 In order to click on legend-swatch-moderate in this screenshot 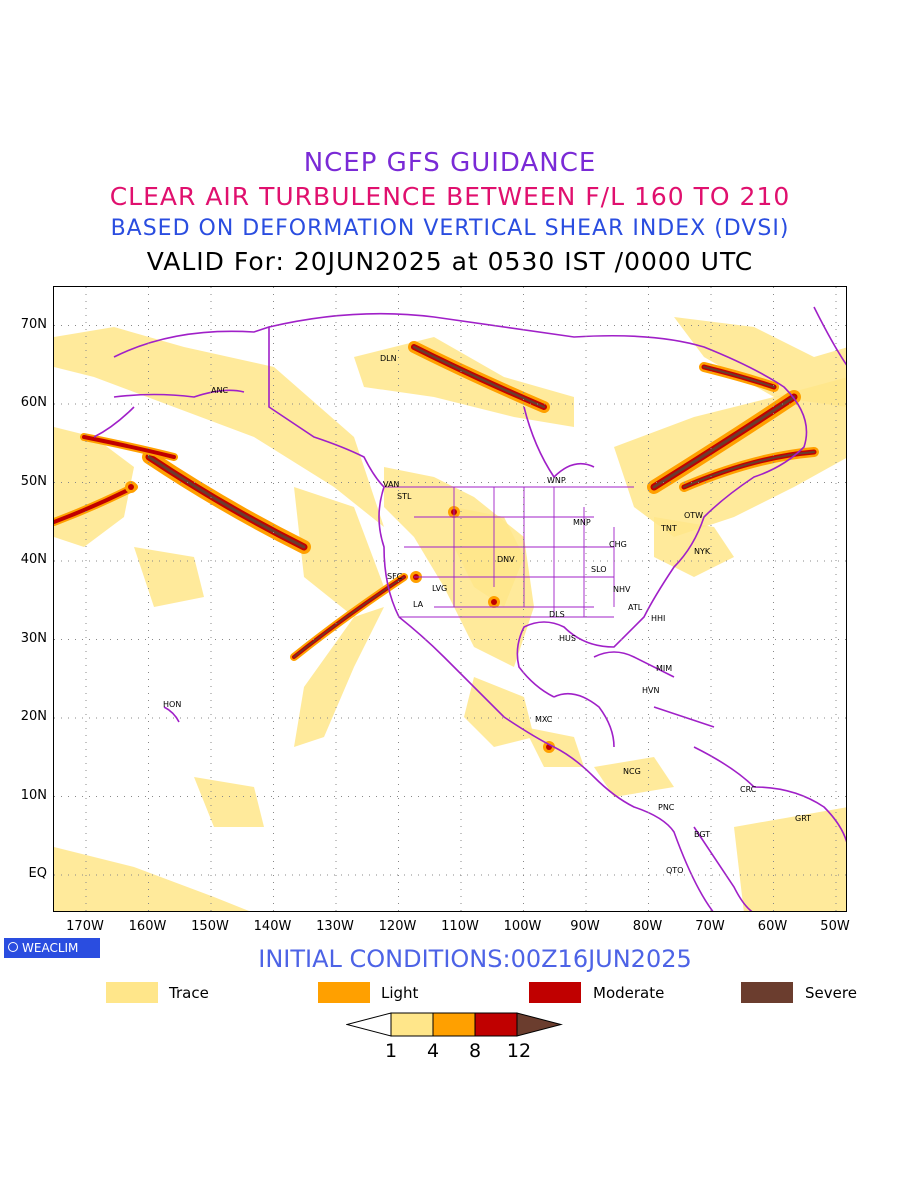, I will do `click(555, 992)`.